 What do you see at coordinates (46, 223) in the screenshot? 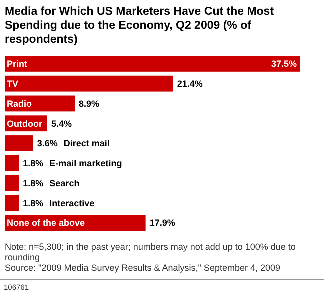
I see `y-tick-label: None of the above` at bounding box center [46, 223].